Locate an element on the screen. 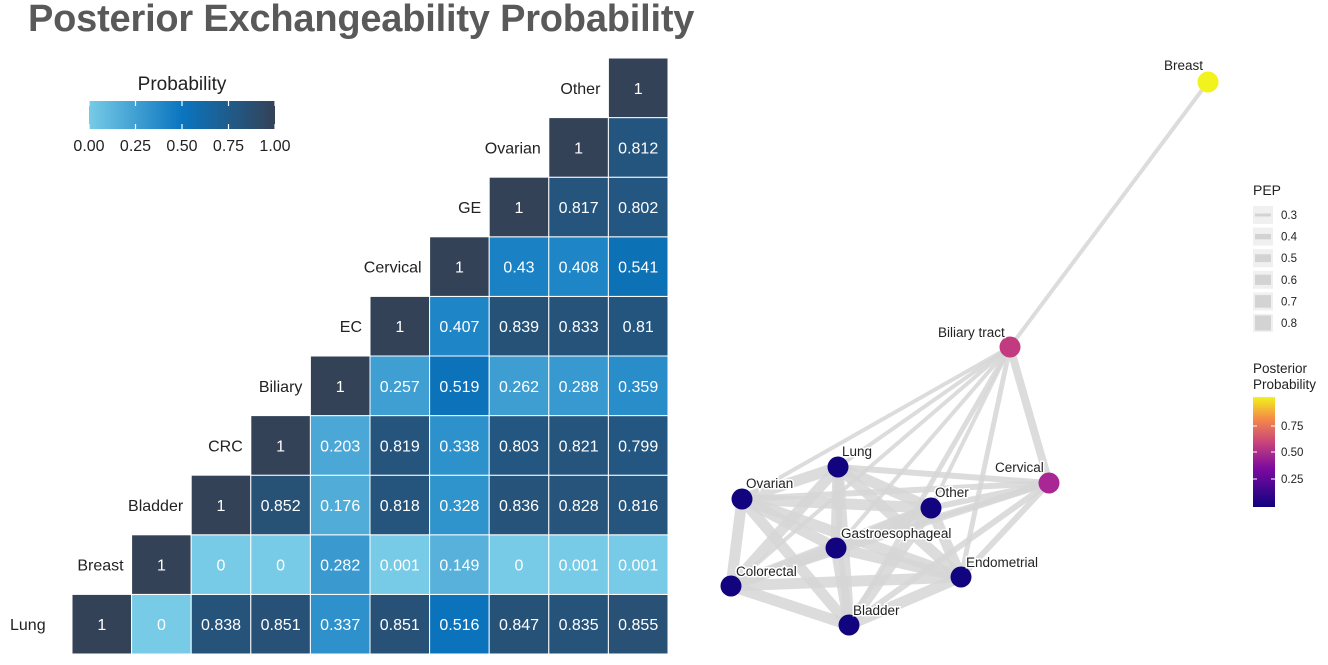 This screenshot has height=665, width=1328. heatmap-cell-value: 0.288 is located at coordinates (579, 387).